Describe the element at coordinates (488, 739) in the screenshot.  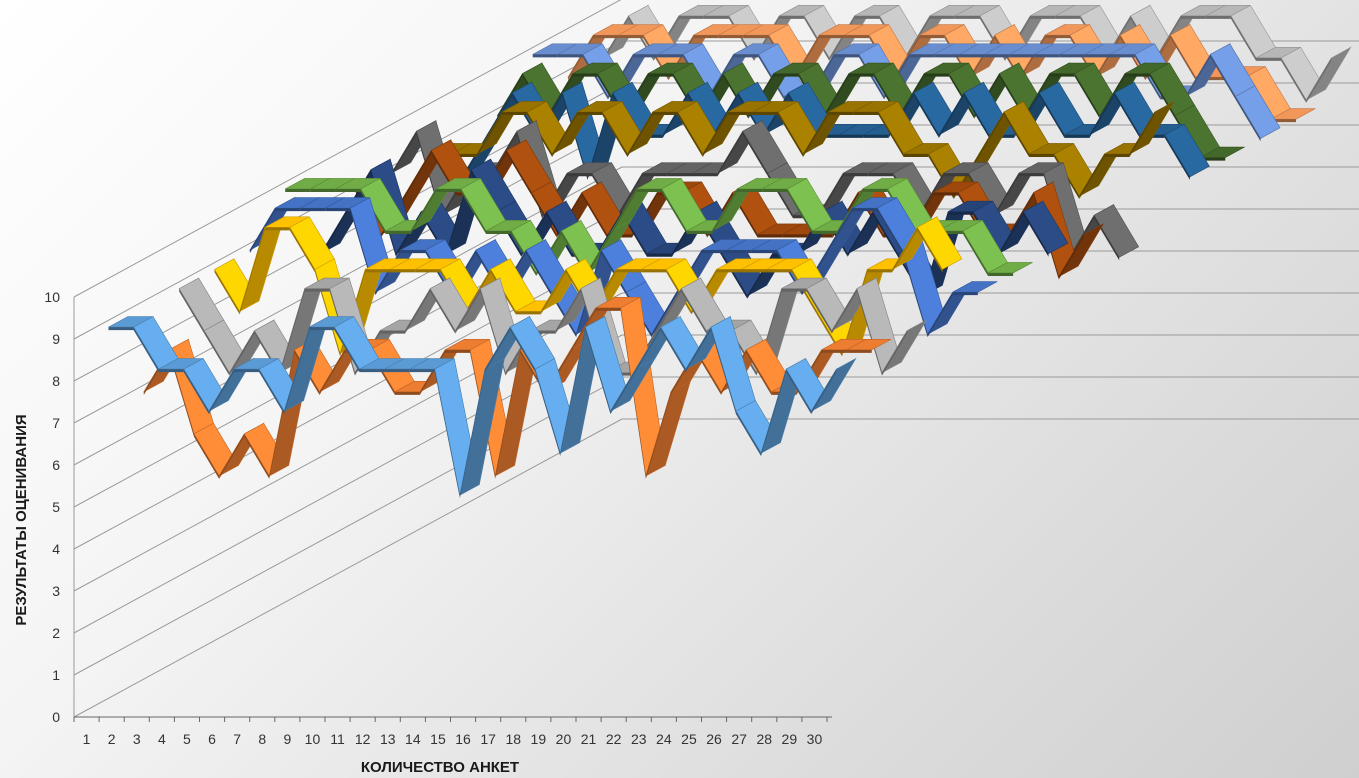
I see `x-tick-label: 17` at that location.